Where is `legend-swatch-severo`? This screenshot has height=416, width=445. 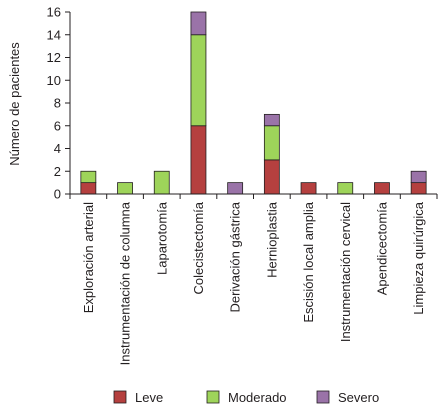 legend-swatch-severo is located at coordinates (323, 397).